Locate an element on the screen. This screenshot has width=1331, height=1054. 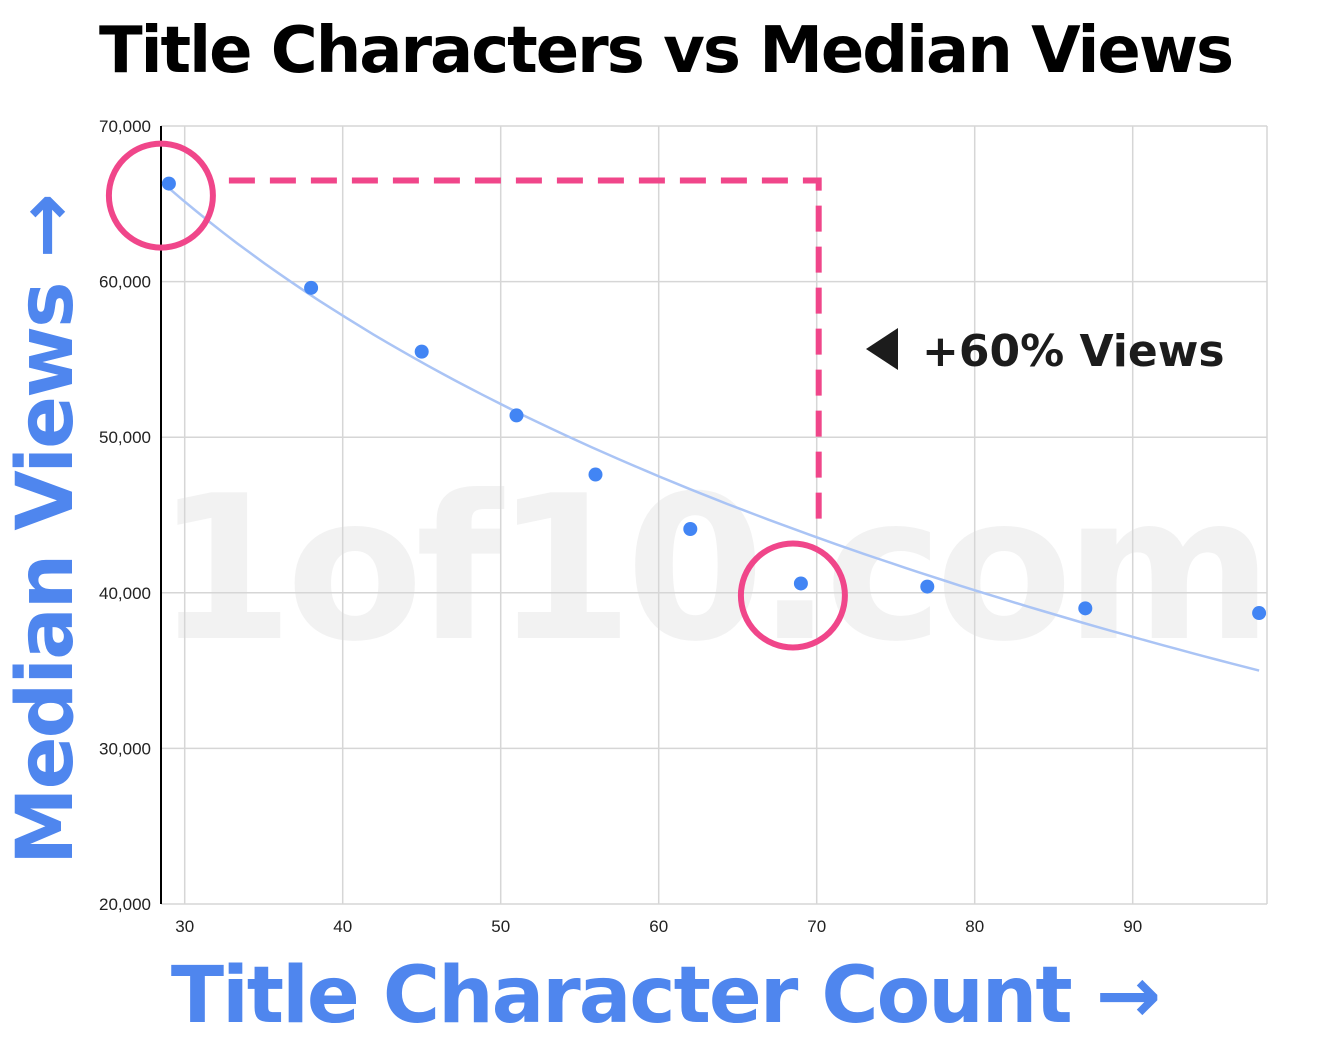
y-tick-label: 50,000 is located at coordinates (125, 437).